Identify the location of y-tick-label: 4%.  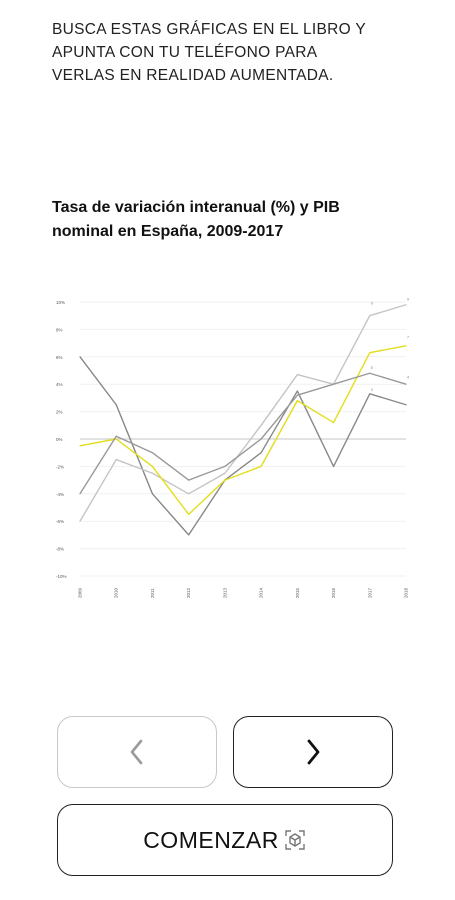
(59, 384).